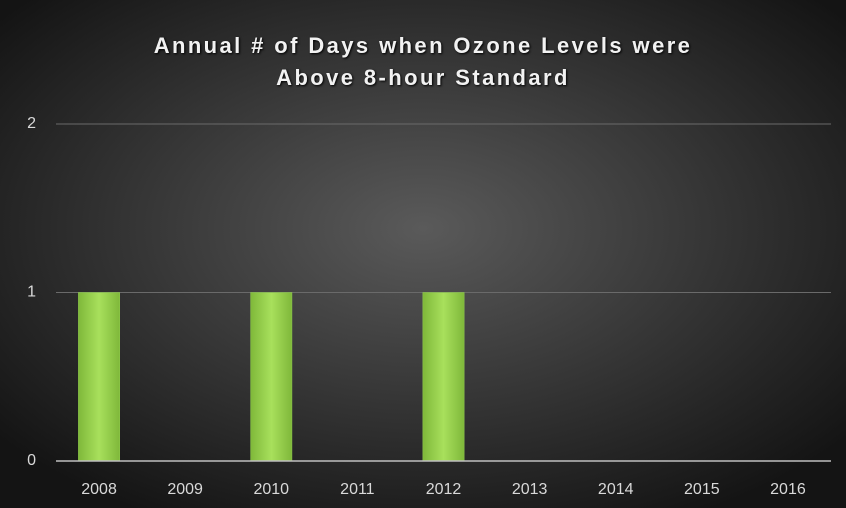  Describe the element at coordinates (357, 489) in the screenshot. I see `x-tick-label: 2011` at that location.